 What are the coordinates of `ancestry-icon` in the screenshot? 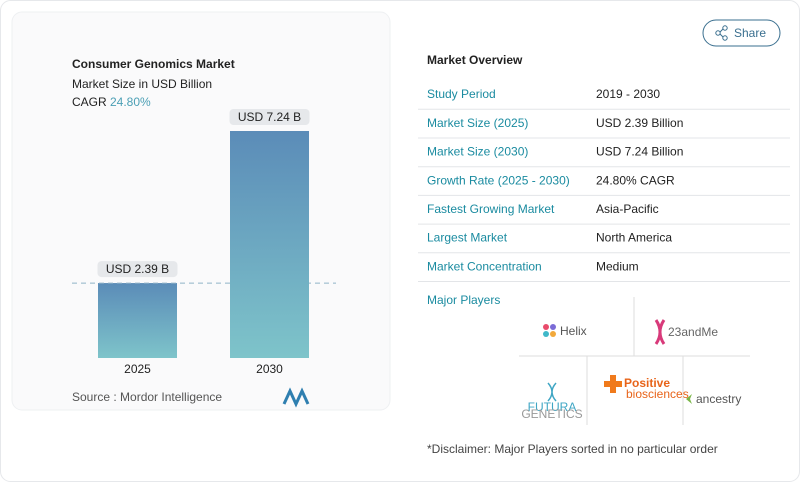 It's located at (689, 399).